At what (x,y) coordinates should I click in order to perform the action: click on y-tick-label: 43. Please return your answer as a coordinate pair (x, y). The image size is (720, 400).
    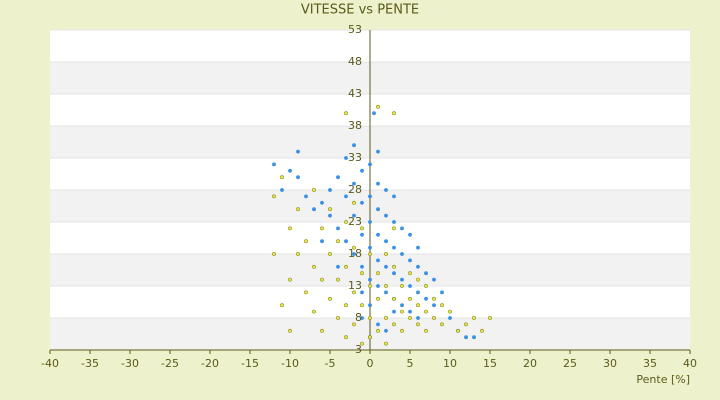
    Looking at the image, I should click on (355, 93).